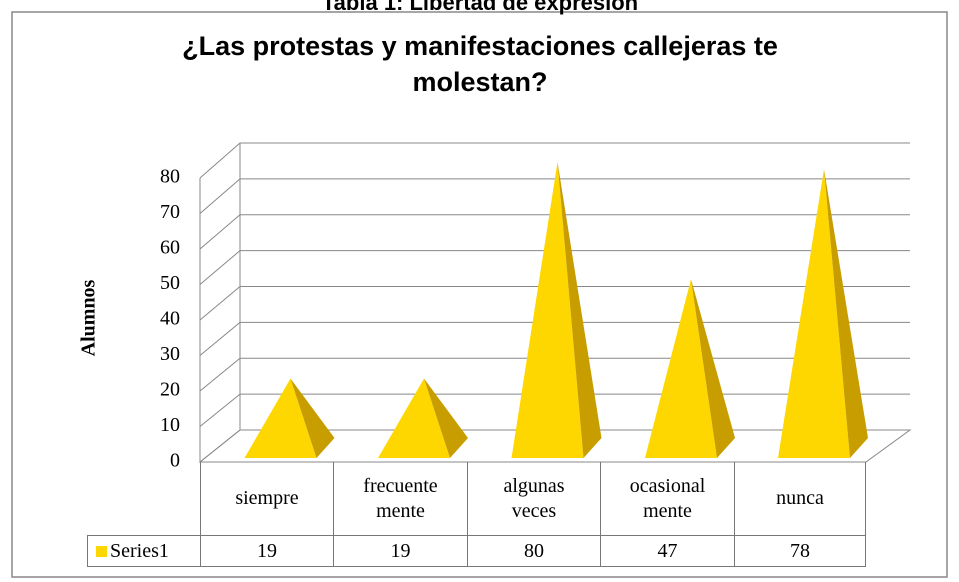 The image size is (959, 582). Describe the element at coordinates (170, 248) in the screenshot. I see `y-tick-label: 60` at that location.